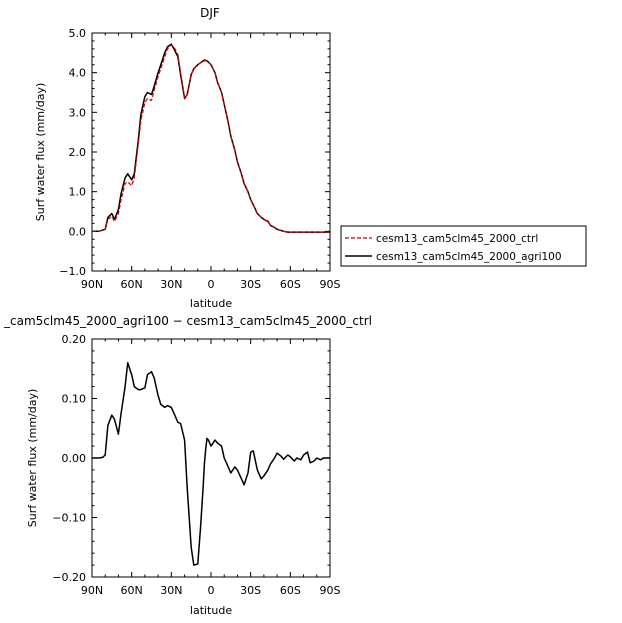 This screenshot has height=623, width=622. Describe the element at coordinates (78, 73) in the screenshot. I see `y-tick-label: 4.0` at that location.